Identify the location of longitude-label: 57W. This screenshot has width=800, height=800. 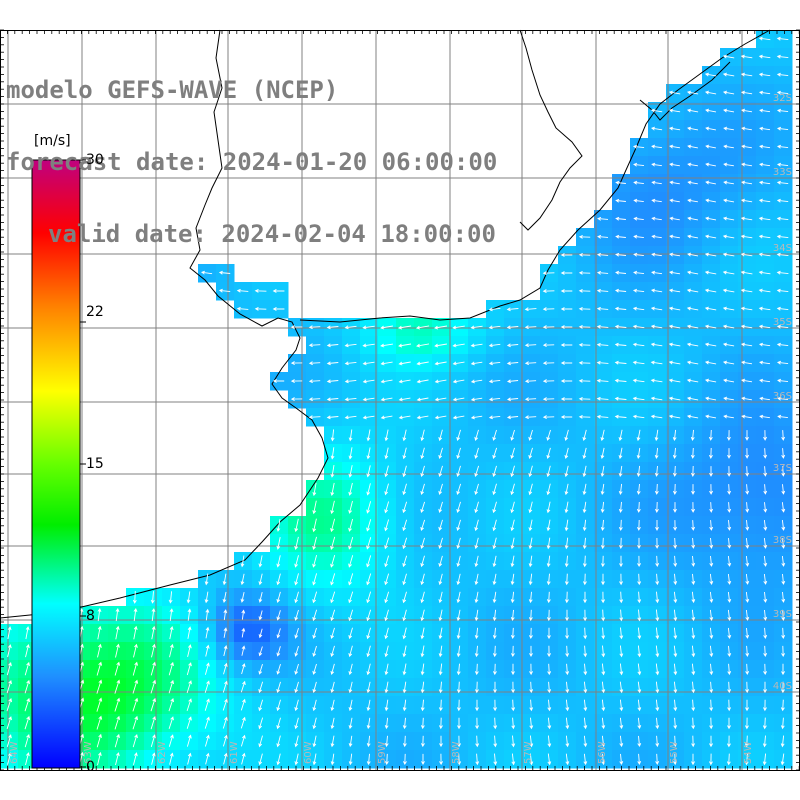
(528, 752).